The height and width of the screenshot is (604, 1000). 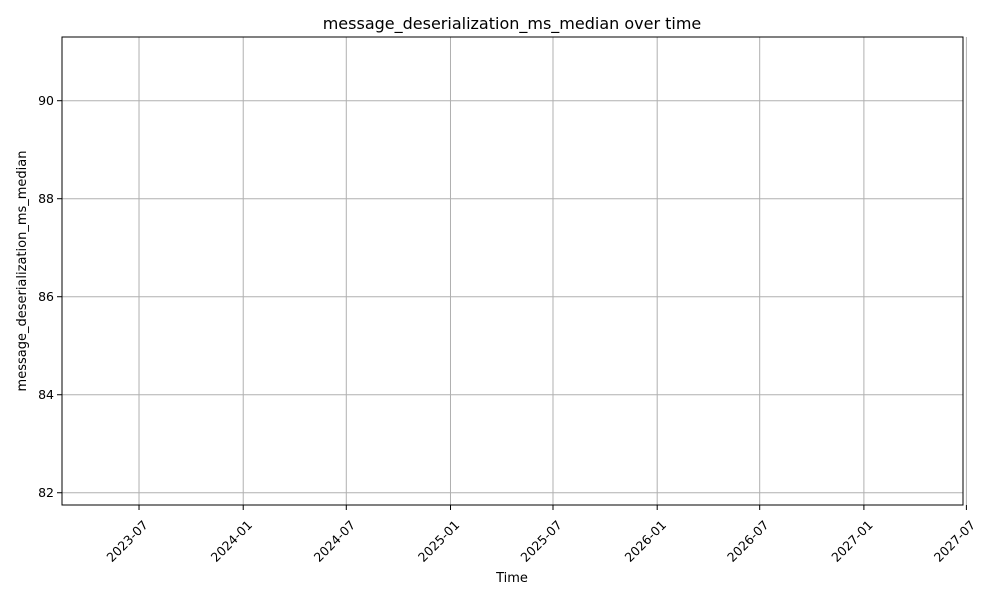 What do you see at coordinates (46, 296) in the screenshot?
I see `y-tick-label: 86` at bounding box center [46, 296].